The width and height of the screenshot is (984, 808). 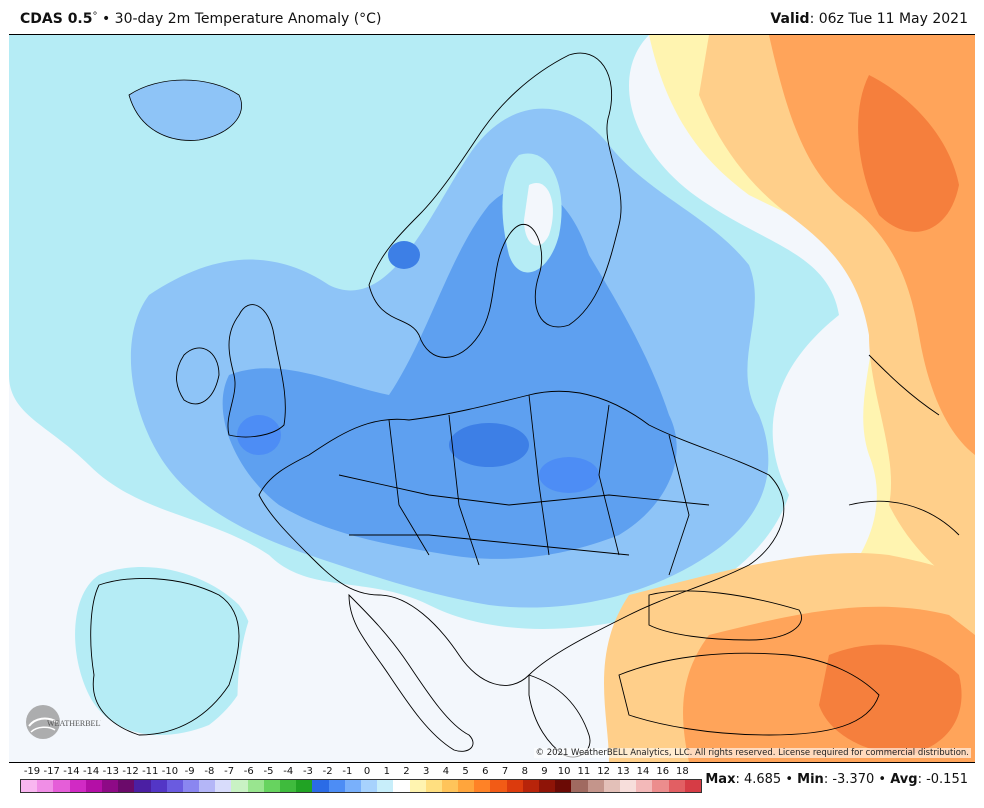 I want to click on min-value: : -3.370, so click(x=849, y=779).